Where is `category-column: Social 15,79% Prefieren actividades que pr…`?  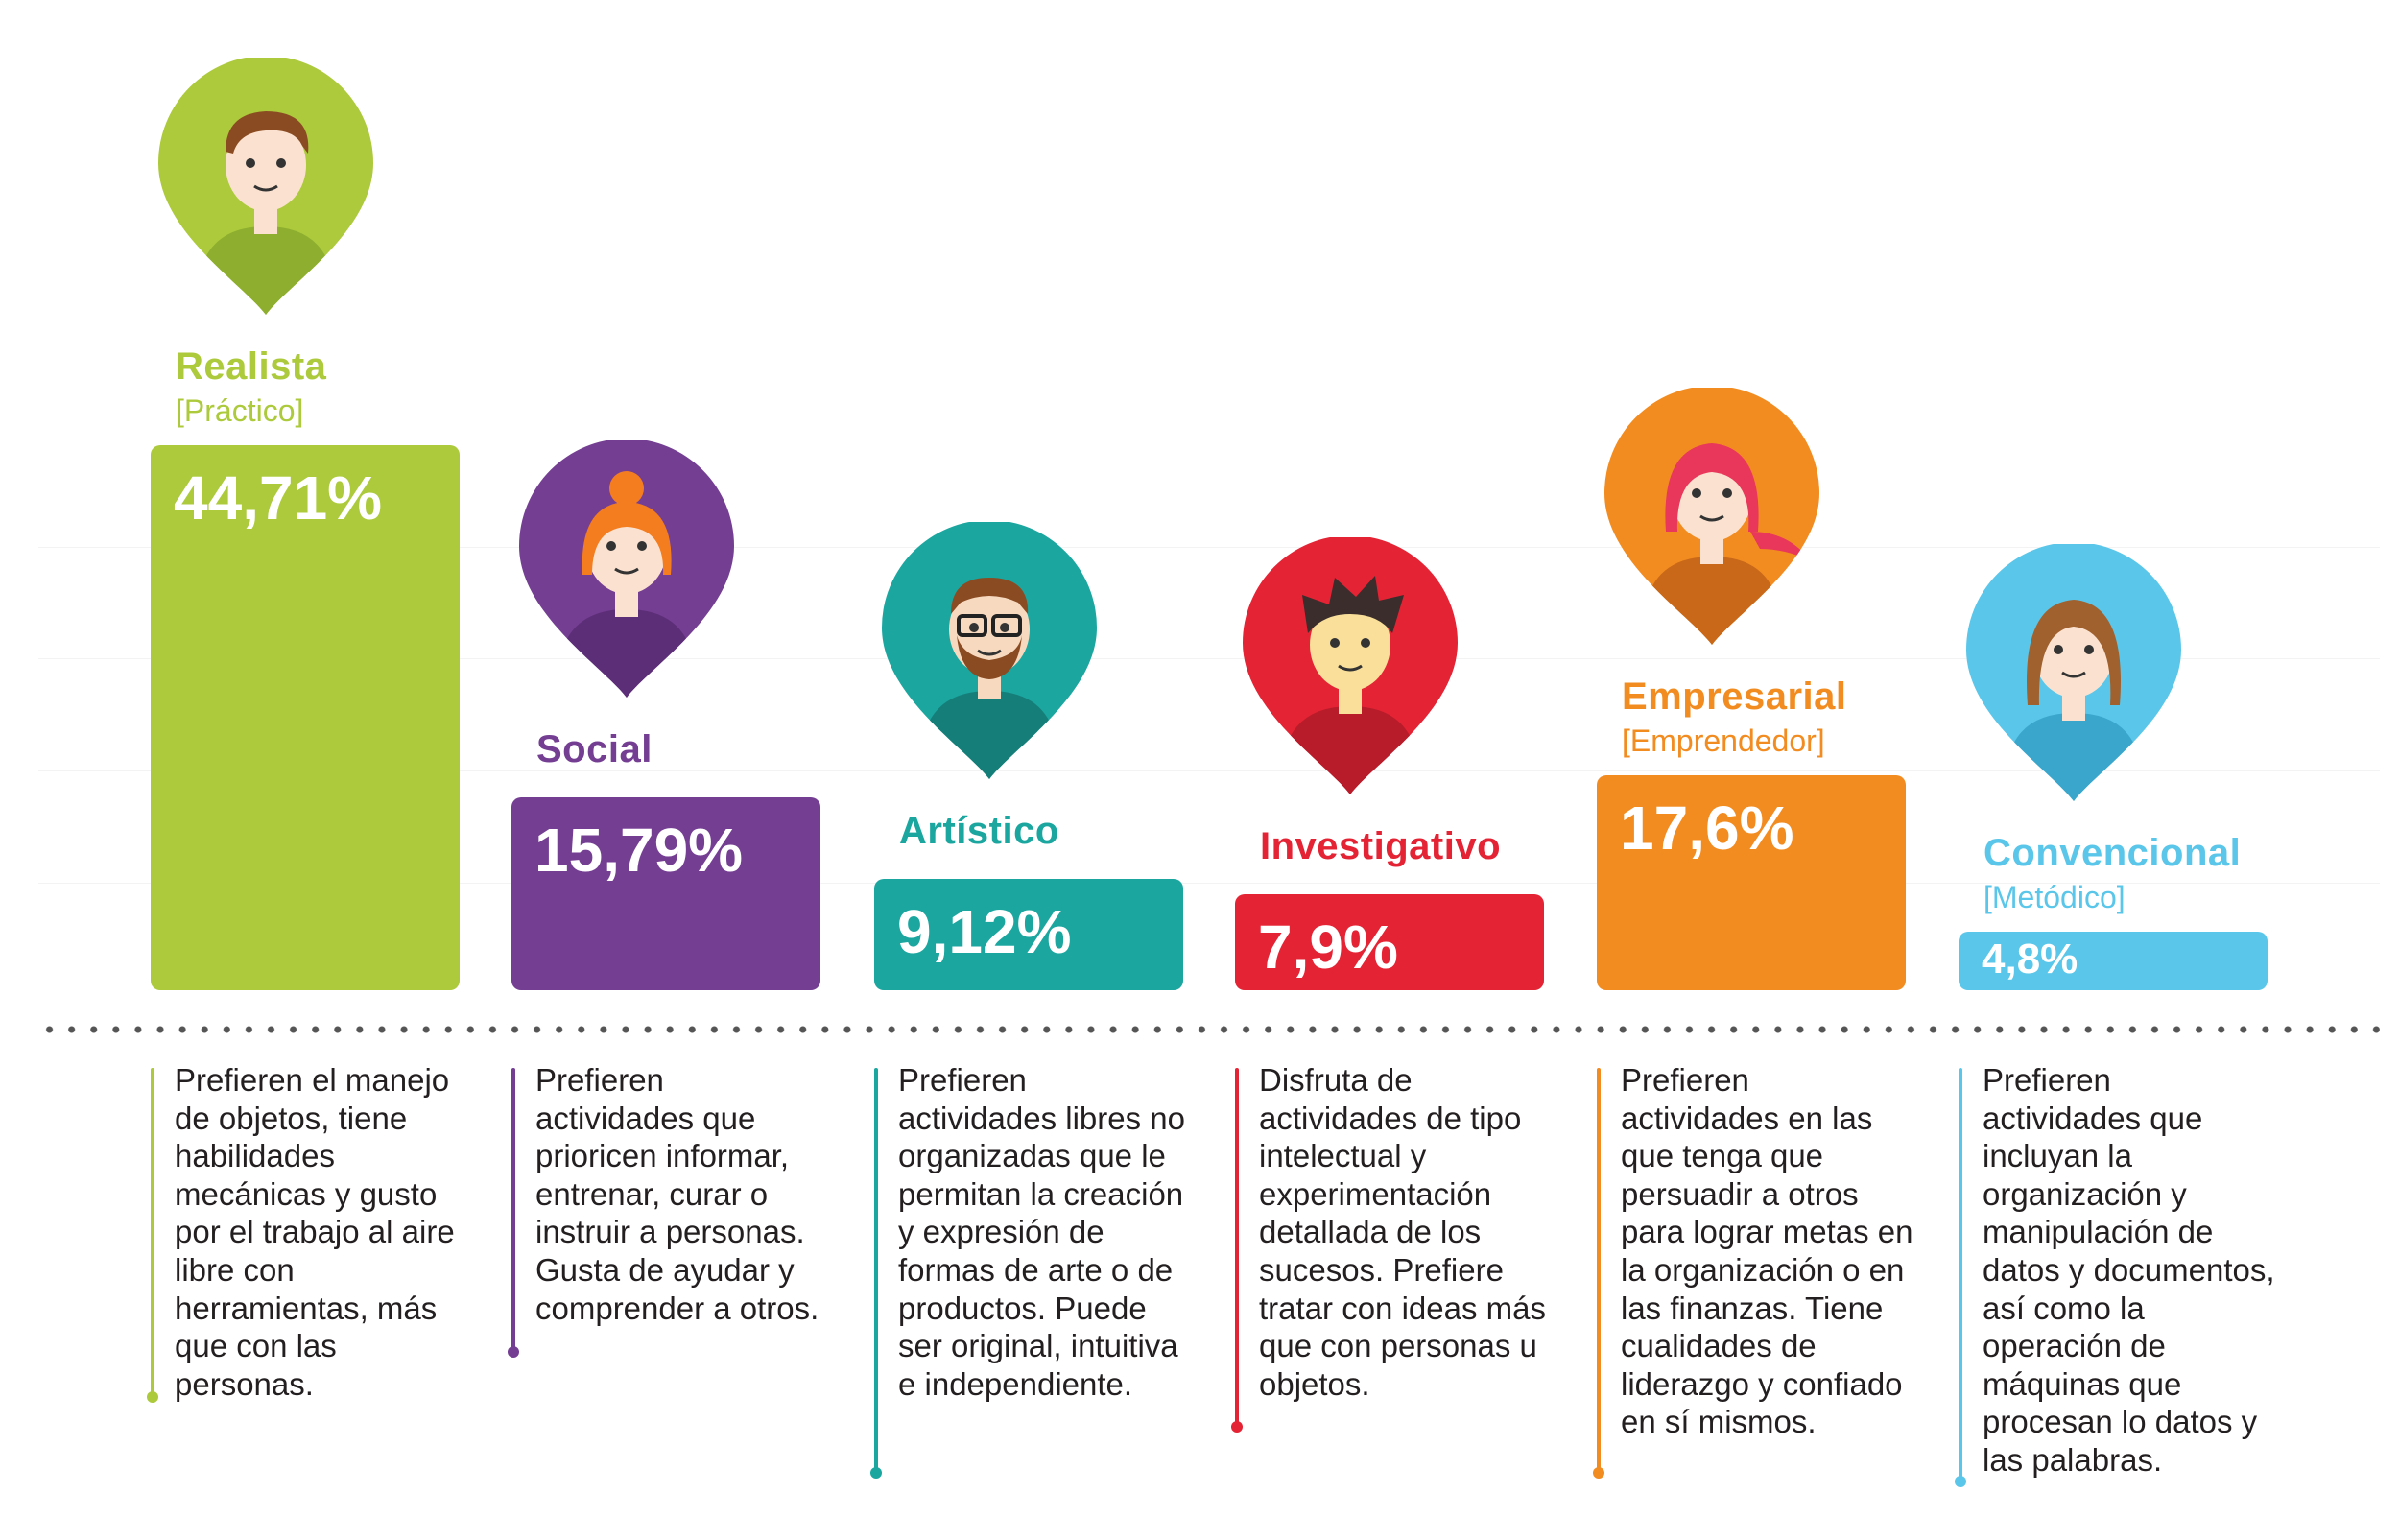 category-column: Social 15,79% Prefieren actividades que pr… is located at coordinates (668, 770).